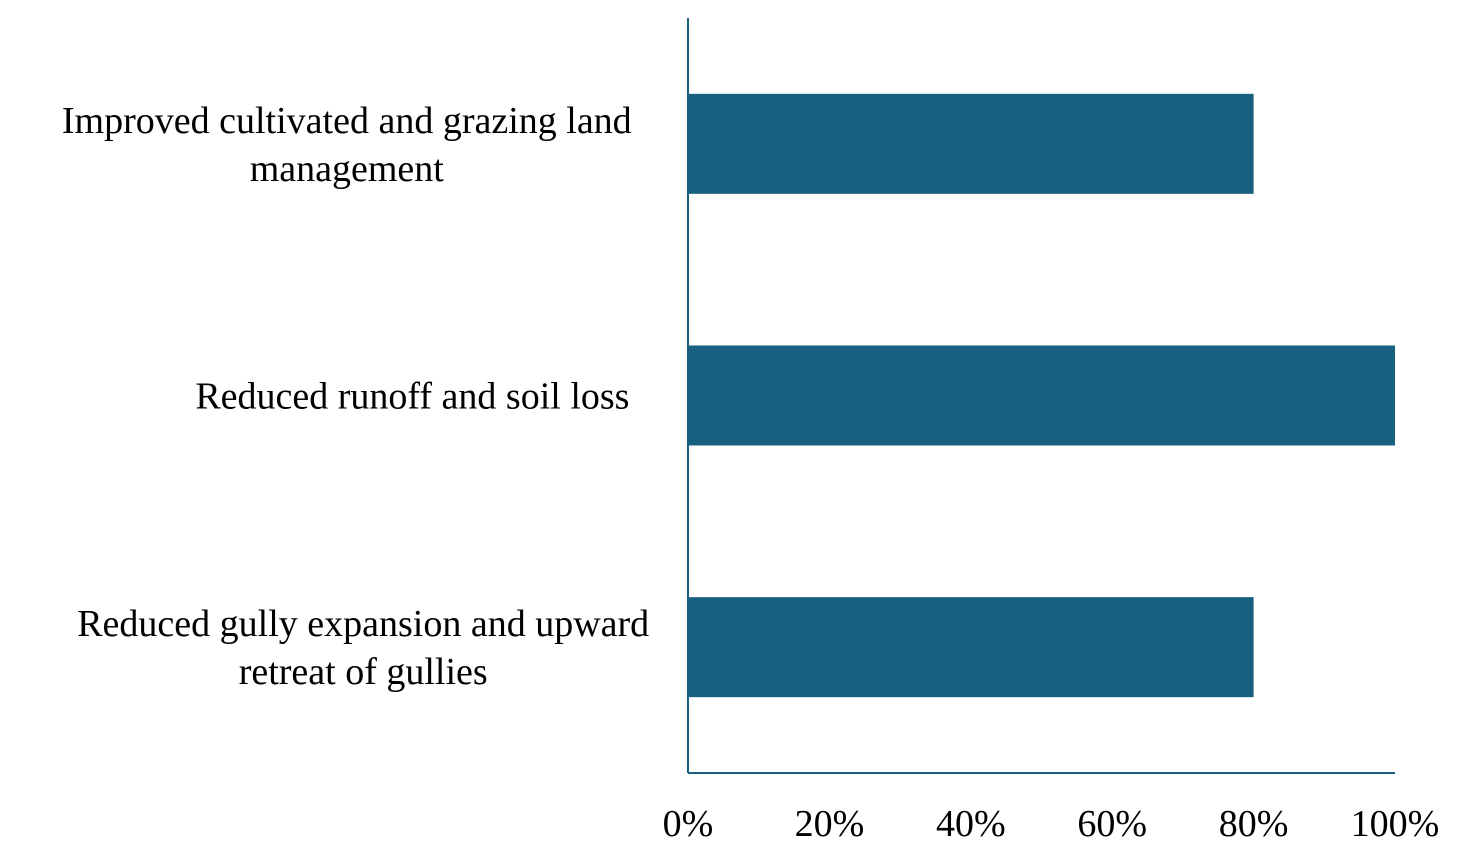 The image size is (1461, 854). I want to click on category-label-line: Reduced gully expansion and upward, so click(363, 624).